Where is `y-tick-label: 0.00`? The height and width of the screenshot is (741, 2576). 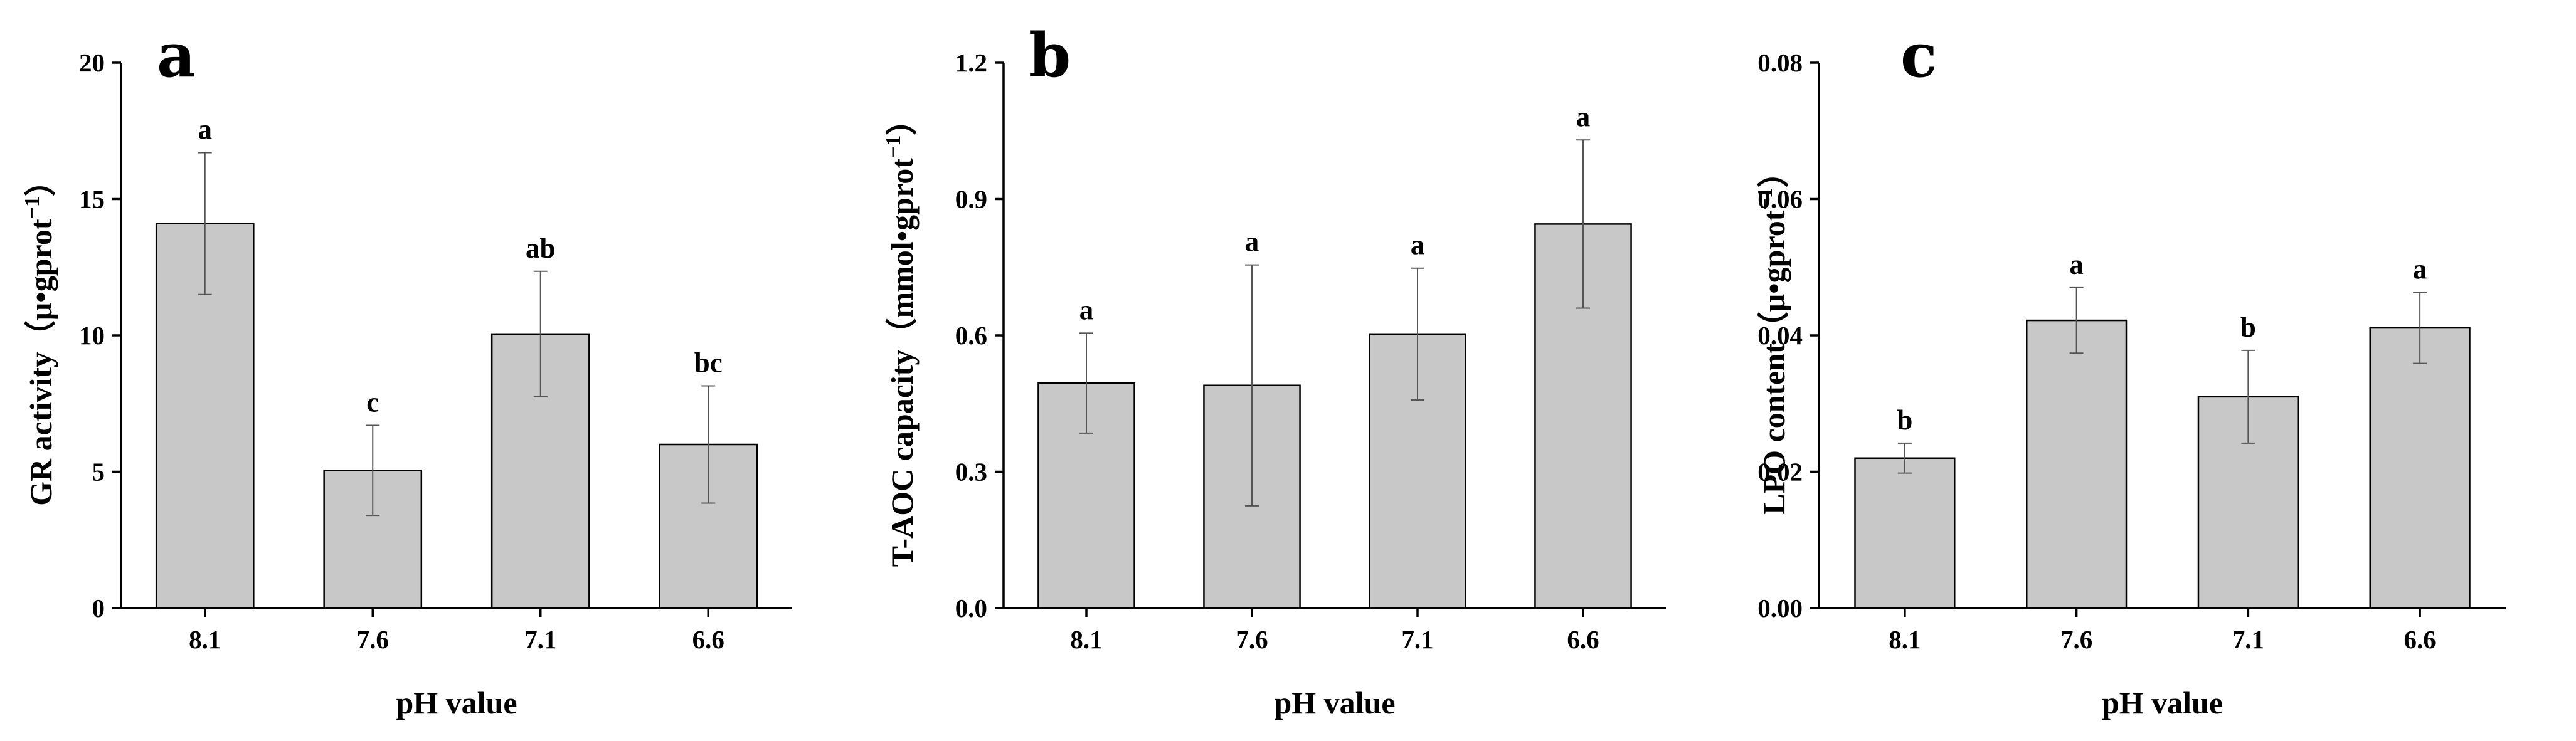
y-tick-label: 0.00 is located at coordinates (1780, 608).